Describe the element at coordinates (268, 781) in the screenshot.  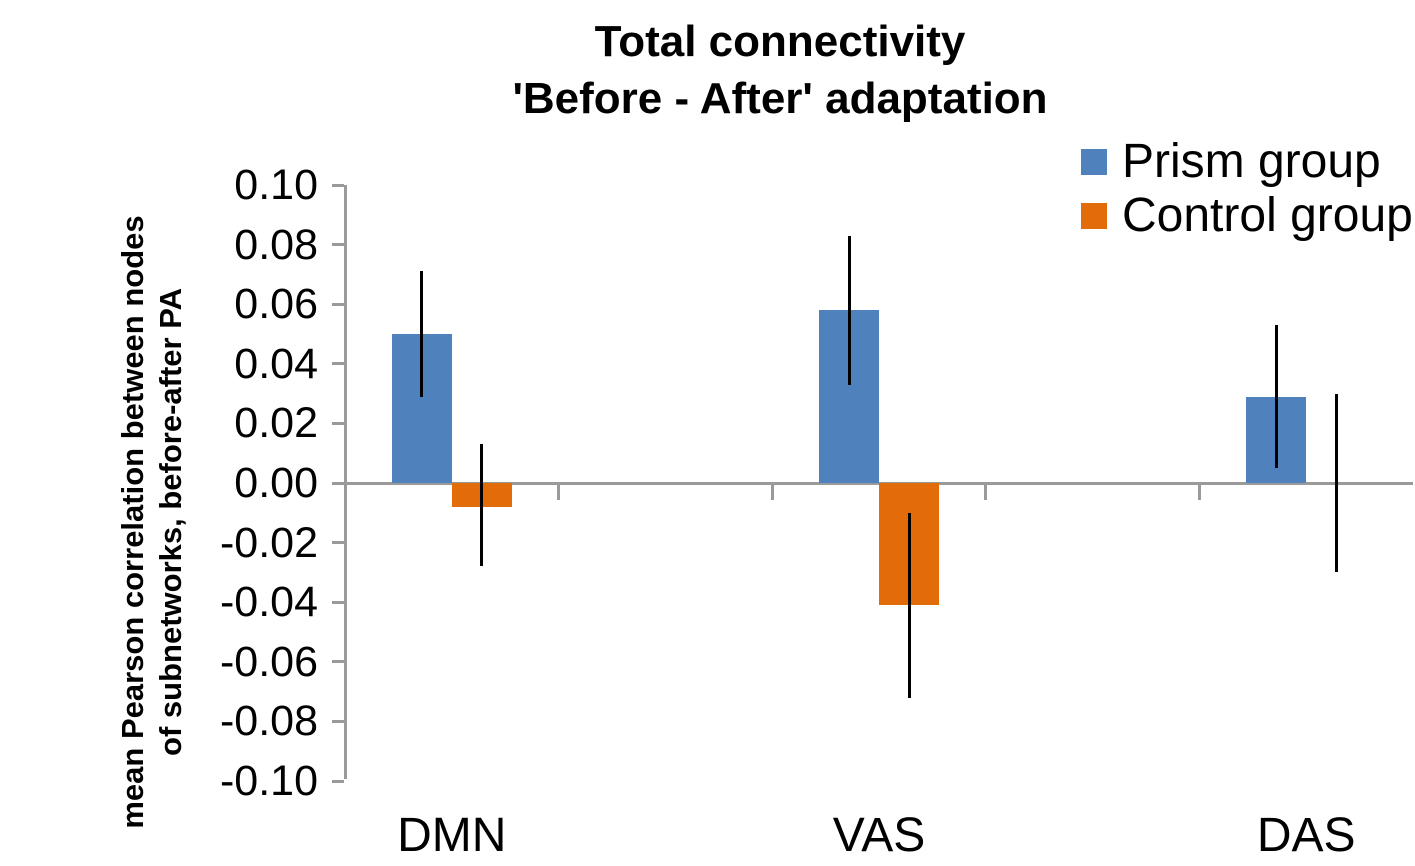
I see `y-tick-label: -0.10` at that location.